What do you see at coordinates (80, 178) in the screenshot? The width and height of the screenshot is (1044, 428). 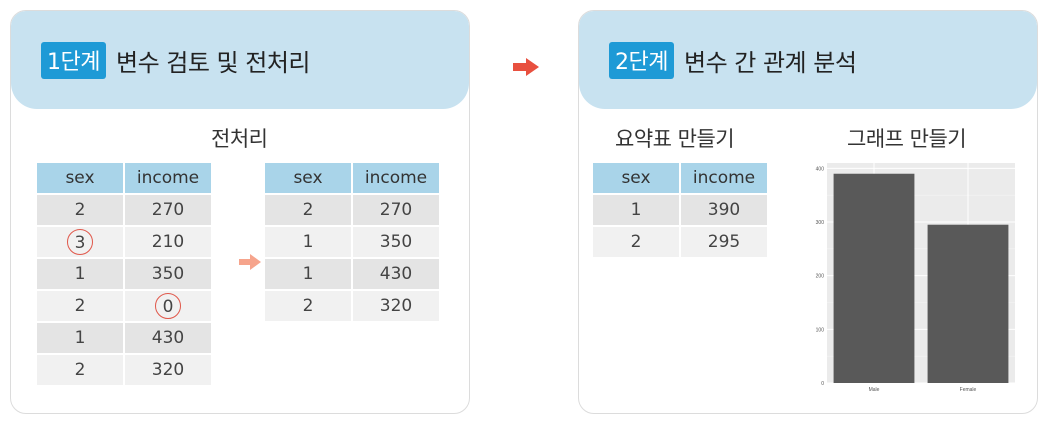 I see `before-header-sex: sex` at bounding box center [80, 178].